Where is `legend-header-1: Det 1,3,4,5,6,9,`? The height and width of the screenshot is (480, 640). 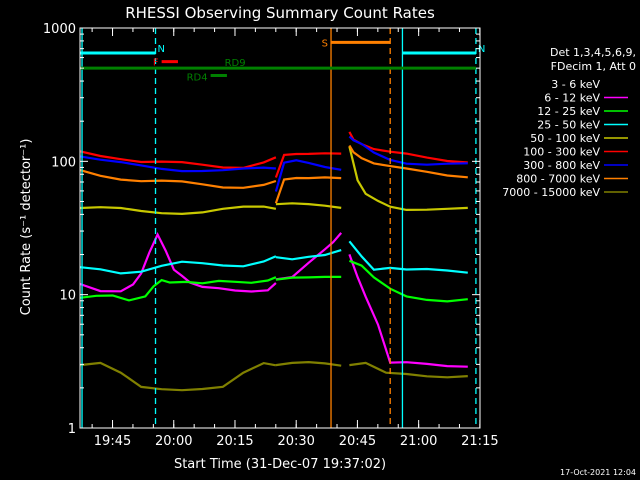
legend-header-1: Det 1,3,4,5,6,9, is located at coordinates (592, 52).